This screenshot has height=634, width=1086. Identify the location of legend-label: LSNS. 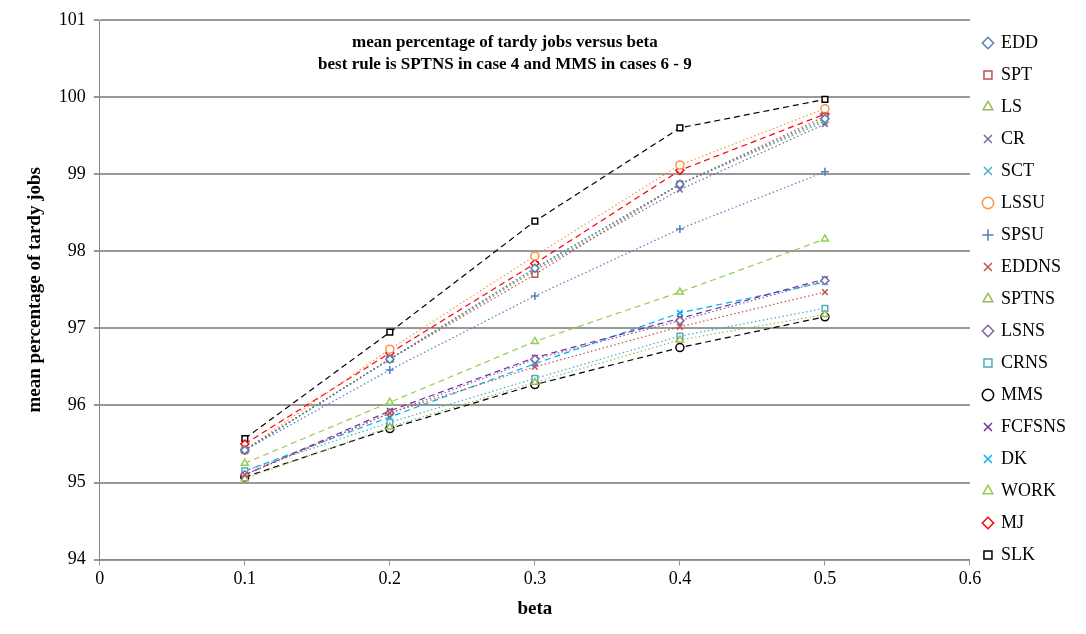
(1022, 329).